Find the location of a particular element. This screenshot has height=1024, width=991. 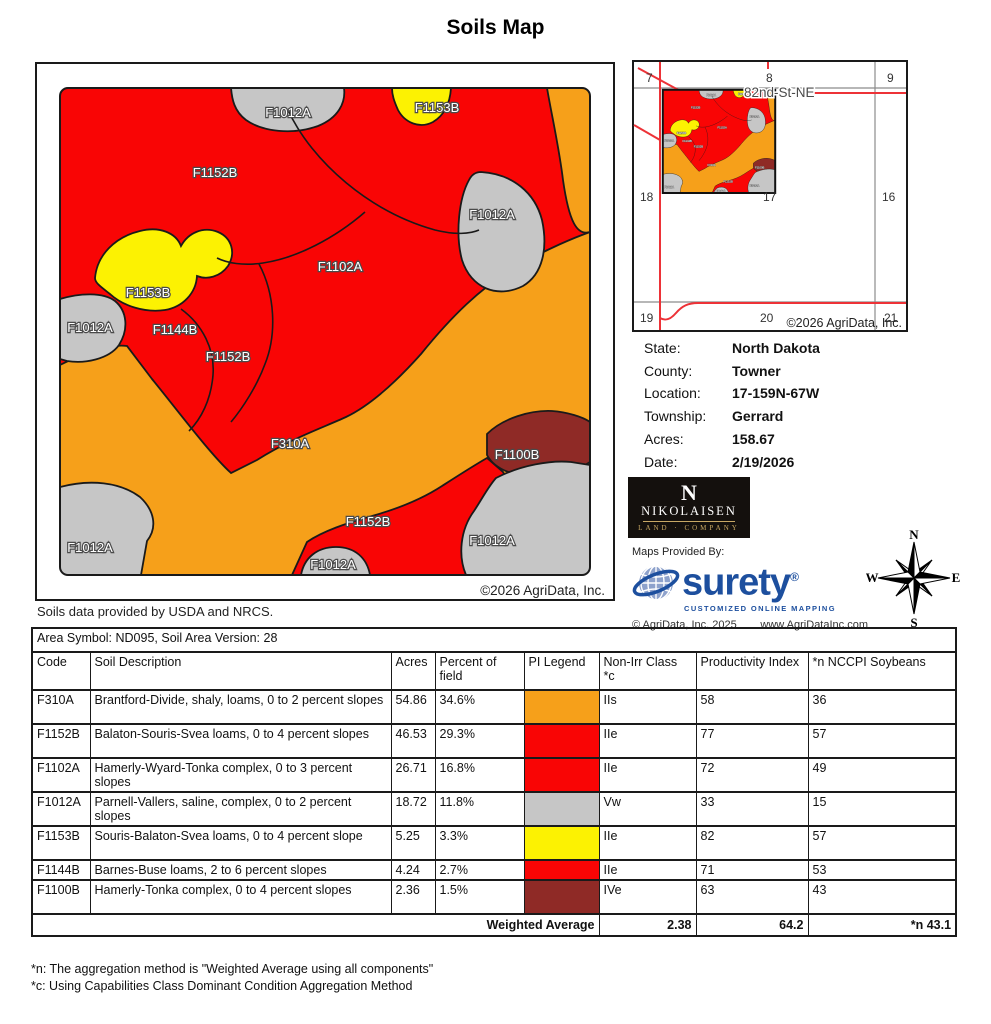

map-caption: Soils data provided by USDA and NRCS. is located at coordinates (155, 611).